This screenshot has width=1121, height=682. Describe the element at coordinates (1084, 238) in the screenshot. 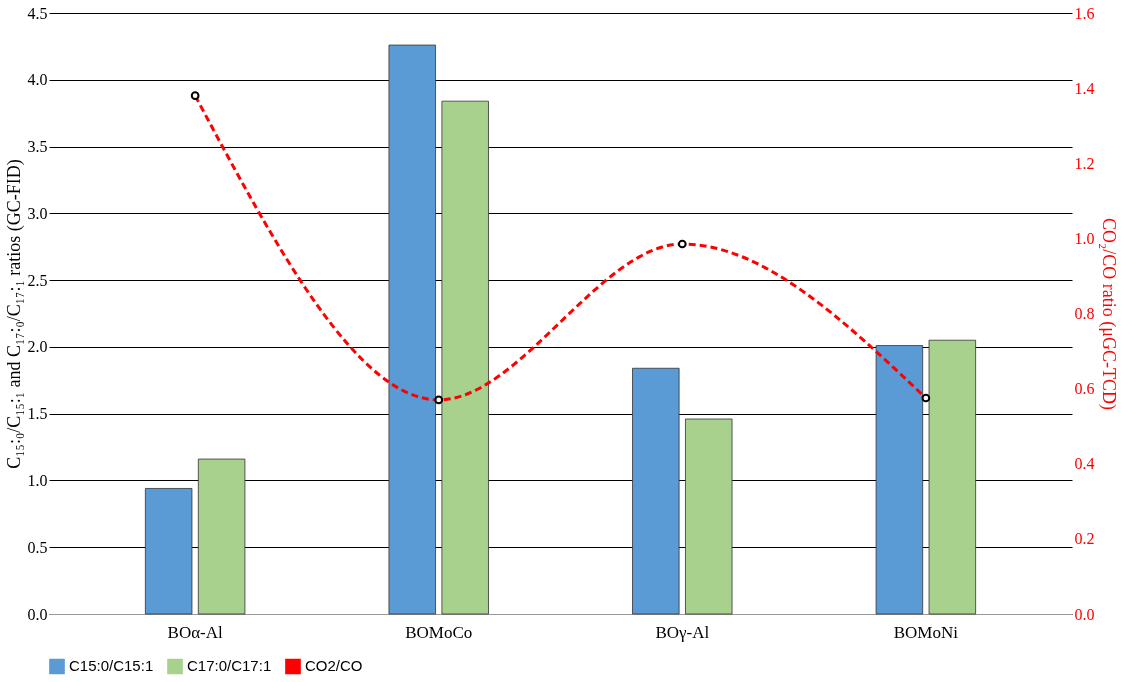

I see `y2-tick-label: 1.0` at that location.